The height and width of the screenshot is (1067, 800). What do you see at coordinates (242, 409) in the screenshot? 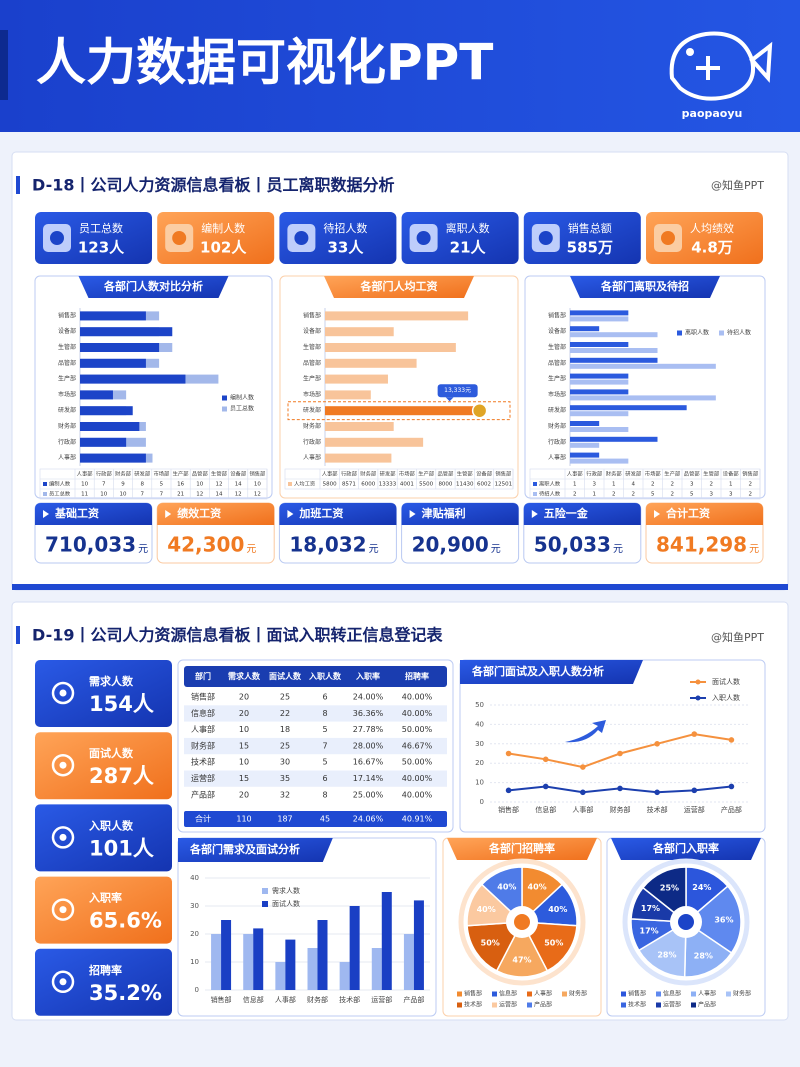
I see `legend-label: 员工总数` at bounding box center [242, 409].